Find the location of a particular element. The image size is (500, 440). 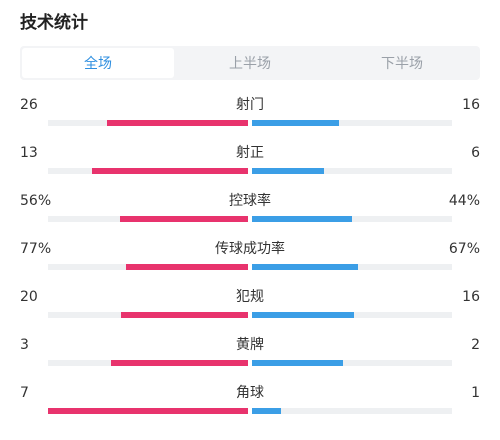

stat-label: 控球率 is located at coordinates (250, 201).